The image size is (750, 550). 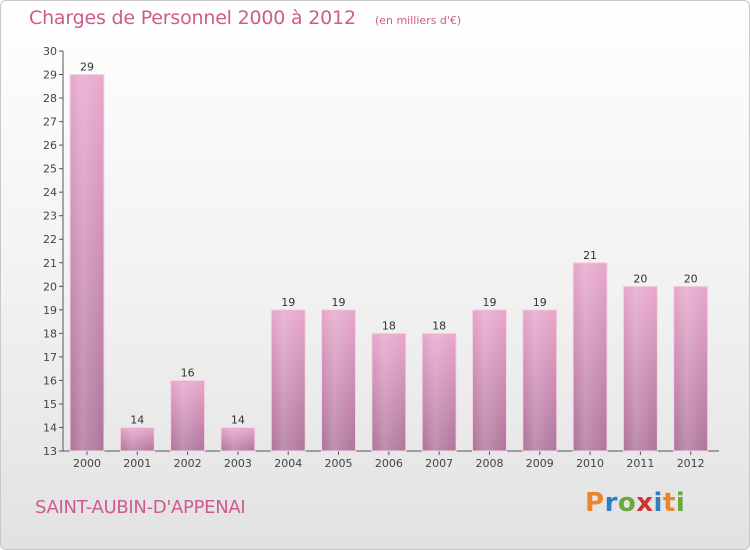 What do you see at coordinates (439, 463) in the screenshot?
I see `x-tick-label: 2007` at bounding box center [439, 463].